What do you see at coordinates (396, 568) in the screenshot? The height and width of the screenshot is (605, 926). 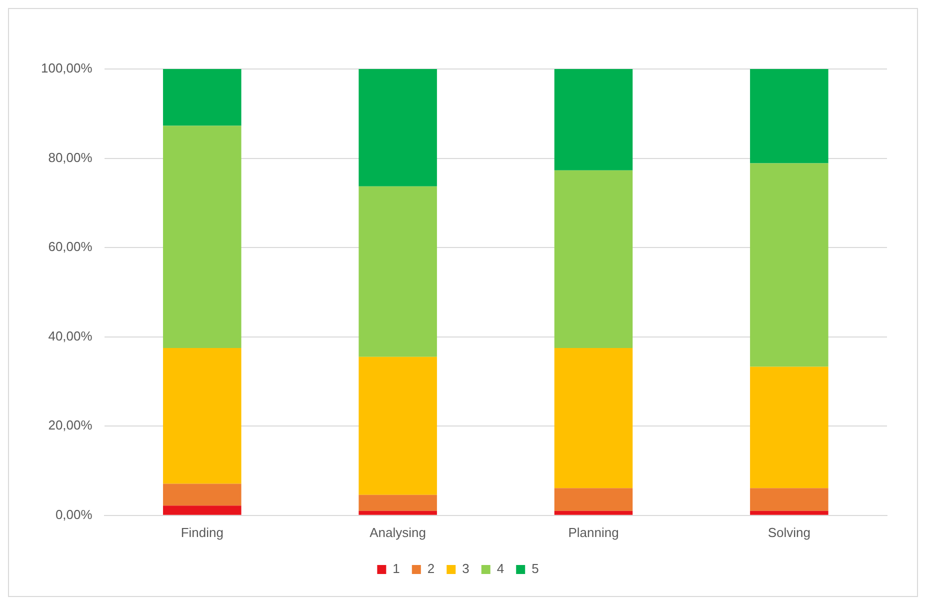 I see `legend-label: 1` at bounding box center [396, 568].